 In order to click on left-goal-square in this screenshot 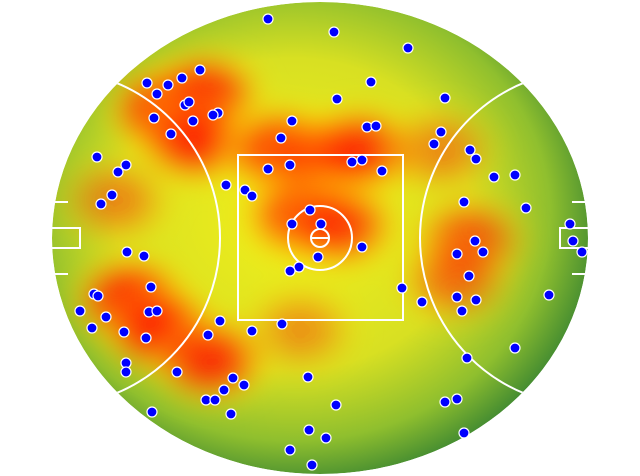, I will do `click(66, 238)`.